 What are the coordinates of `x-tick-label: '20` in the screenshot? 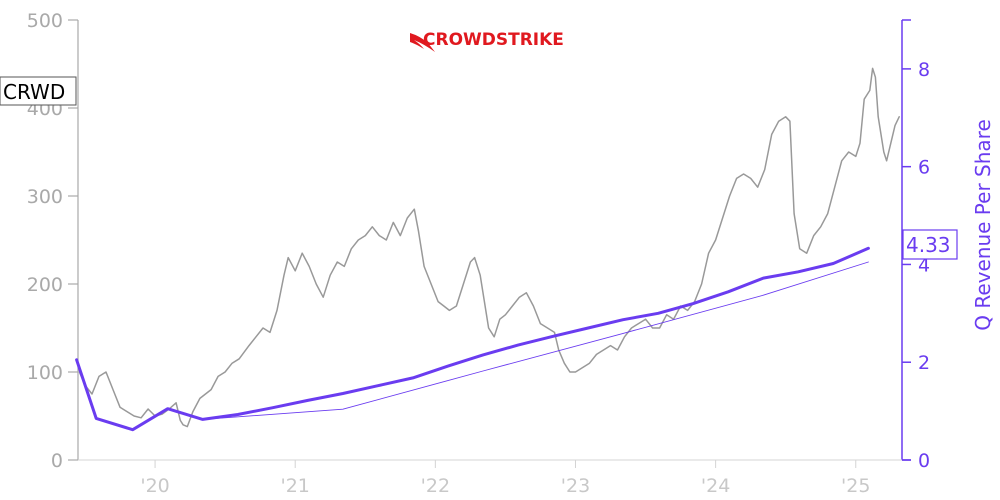 It's located at (154, 486).